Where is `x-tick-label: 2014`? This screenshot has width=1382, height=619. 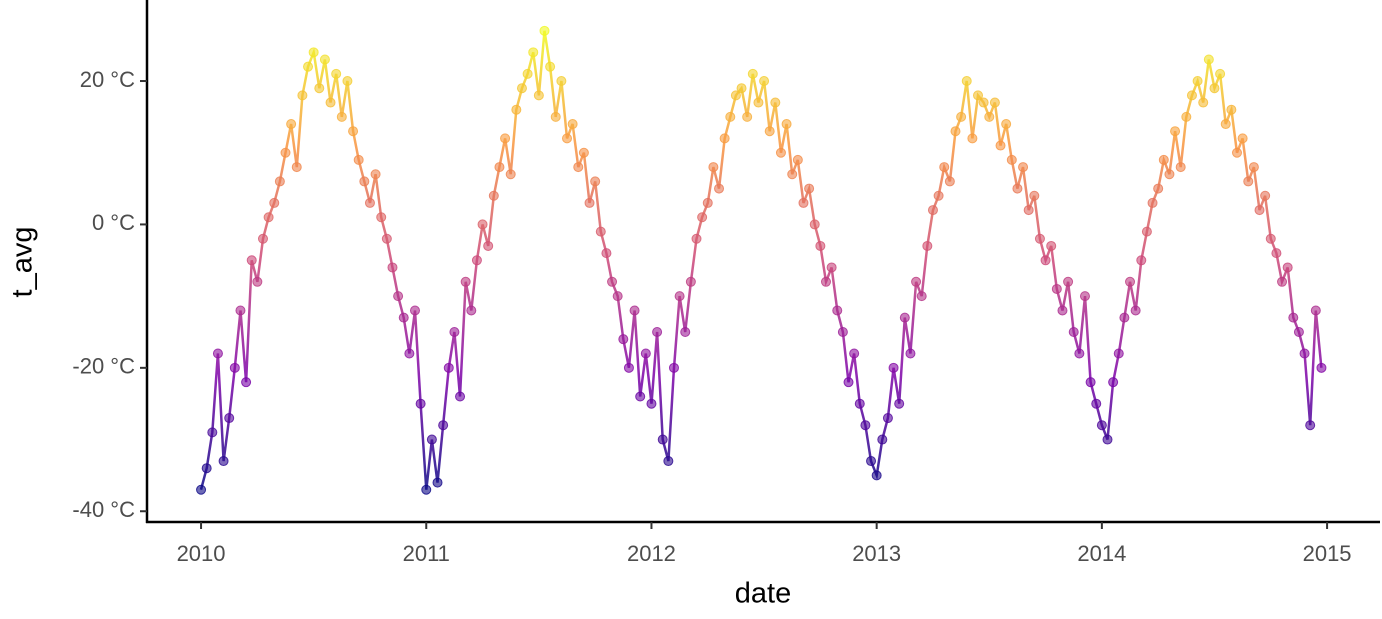
x-tick-label: 2014 is located at coordinates (1101, 553).